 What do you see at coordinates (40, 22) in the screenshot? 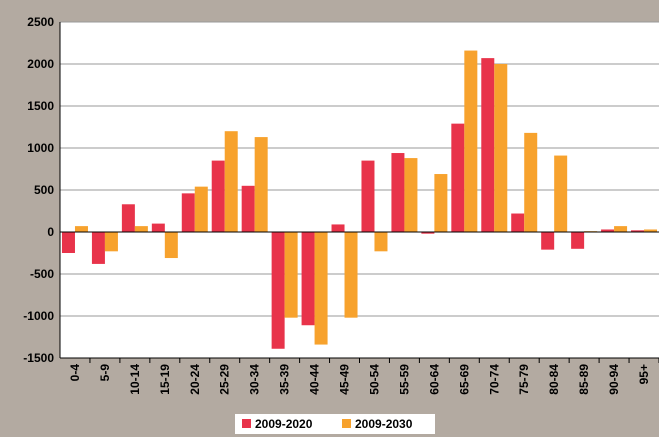
I see `y-tick-label: 2500` at bounding box center [40, 22].